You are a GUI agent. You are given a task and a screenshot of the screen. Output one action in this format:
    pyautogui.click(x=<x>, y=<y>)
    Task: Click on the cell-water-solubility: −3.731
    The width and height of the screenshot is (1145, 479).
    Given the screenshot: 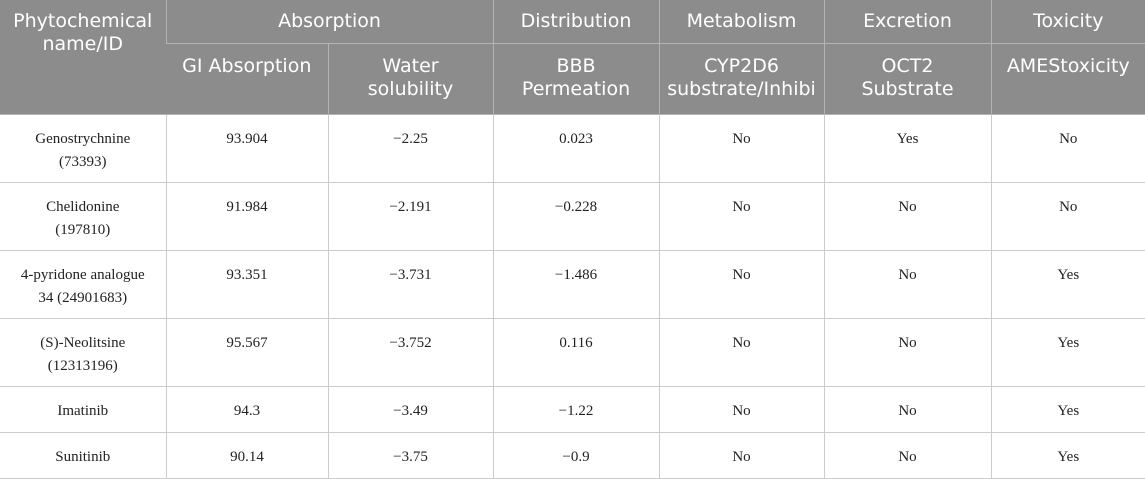 What is the action you would take?
    pyautogui.click(x=410, y=284)
    